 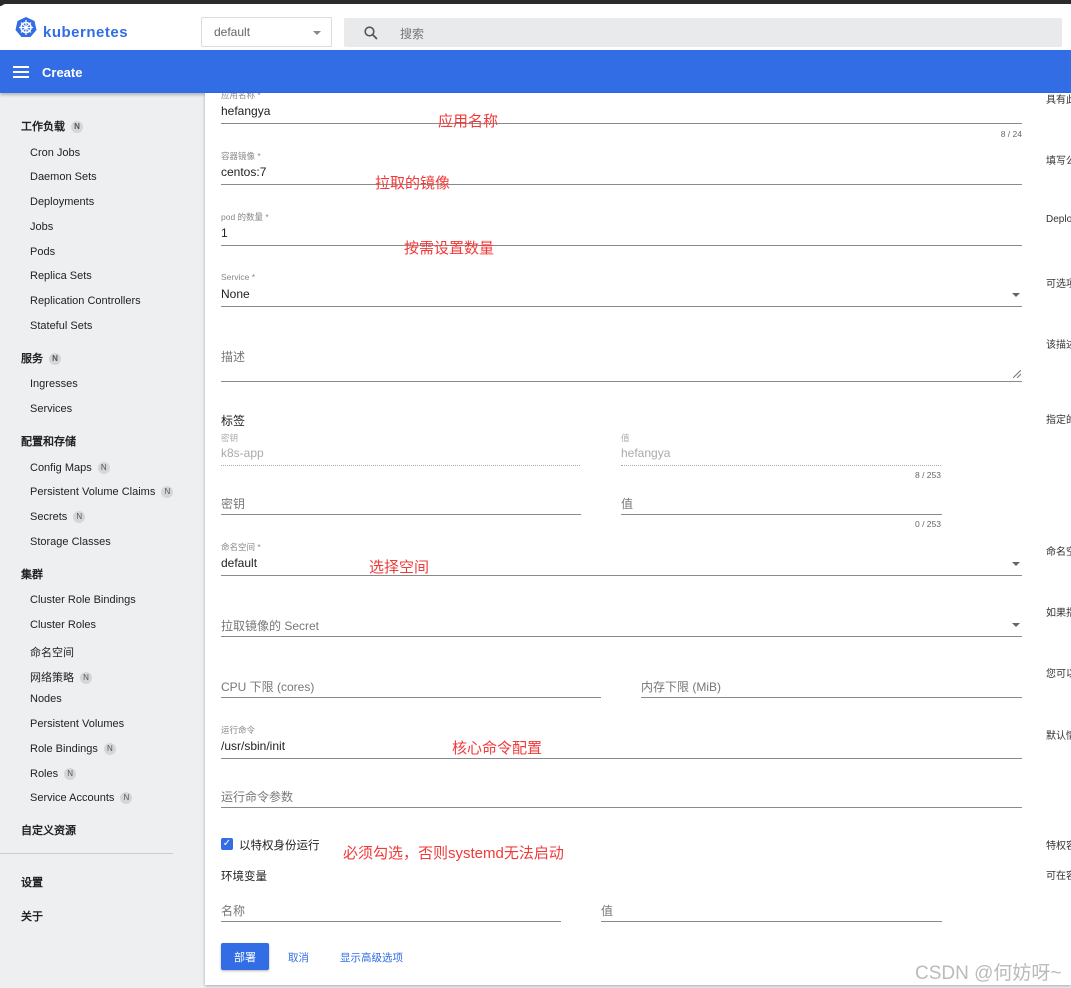 I want to click on command-input: /usr/sbin/init, so click(x=253, y=746).